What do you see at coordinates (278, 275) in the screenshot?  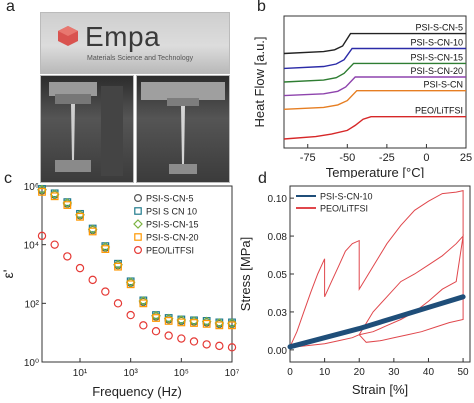 I see `y-tick-label: 0.05` at bounding box center [278, 275].